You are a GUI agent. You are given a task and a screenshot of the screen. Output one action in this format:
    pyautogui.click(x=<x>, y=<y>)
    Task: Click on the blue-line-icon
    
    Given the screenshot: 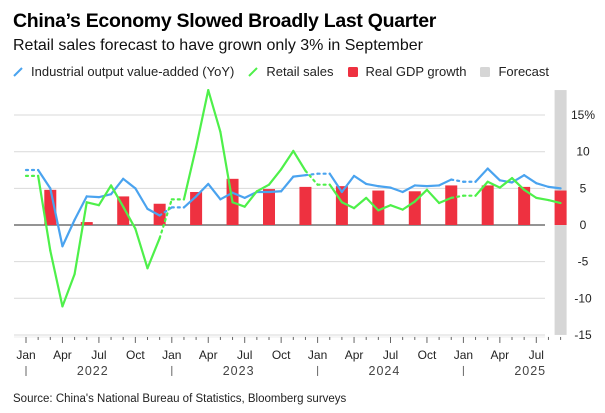 What is the action you would take?
    pyautogui.click(x=18, y=71)
    